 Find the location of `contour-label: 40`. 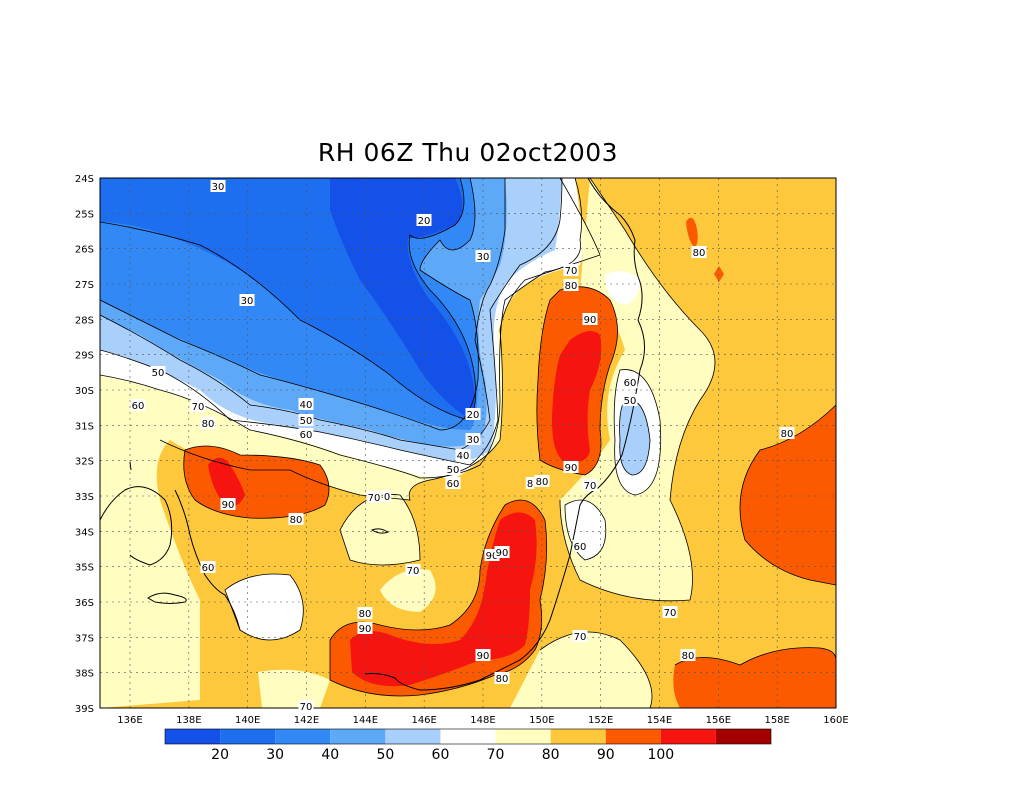

contour-label: 40 is located at coordinates (463, 456).